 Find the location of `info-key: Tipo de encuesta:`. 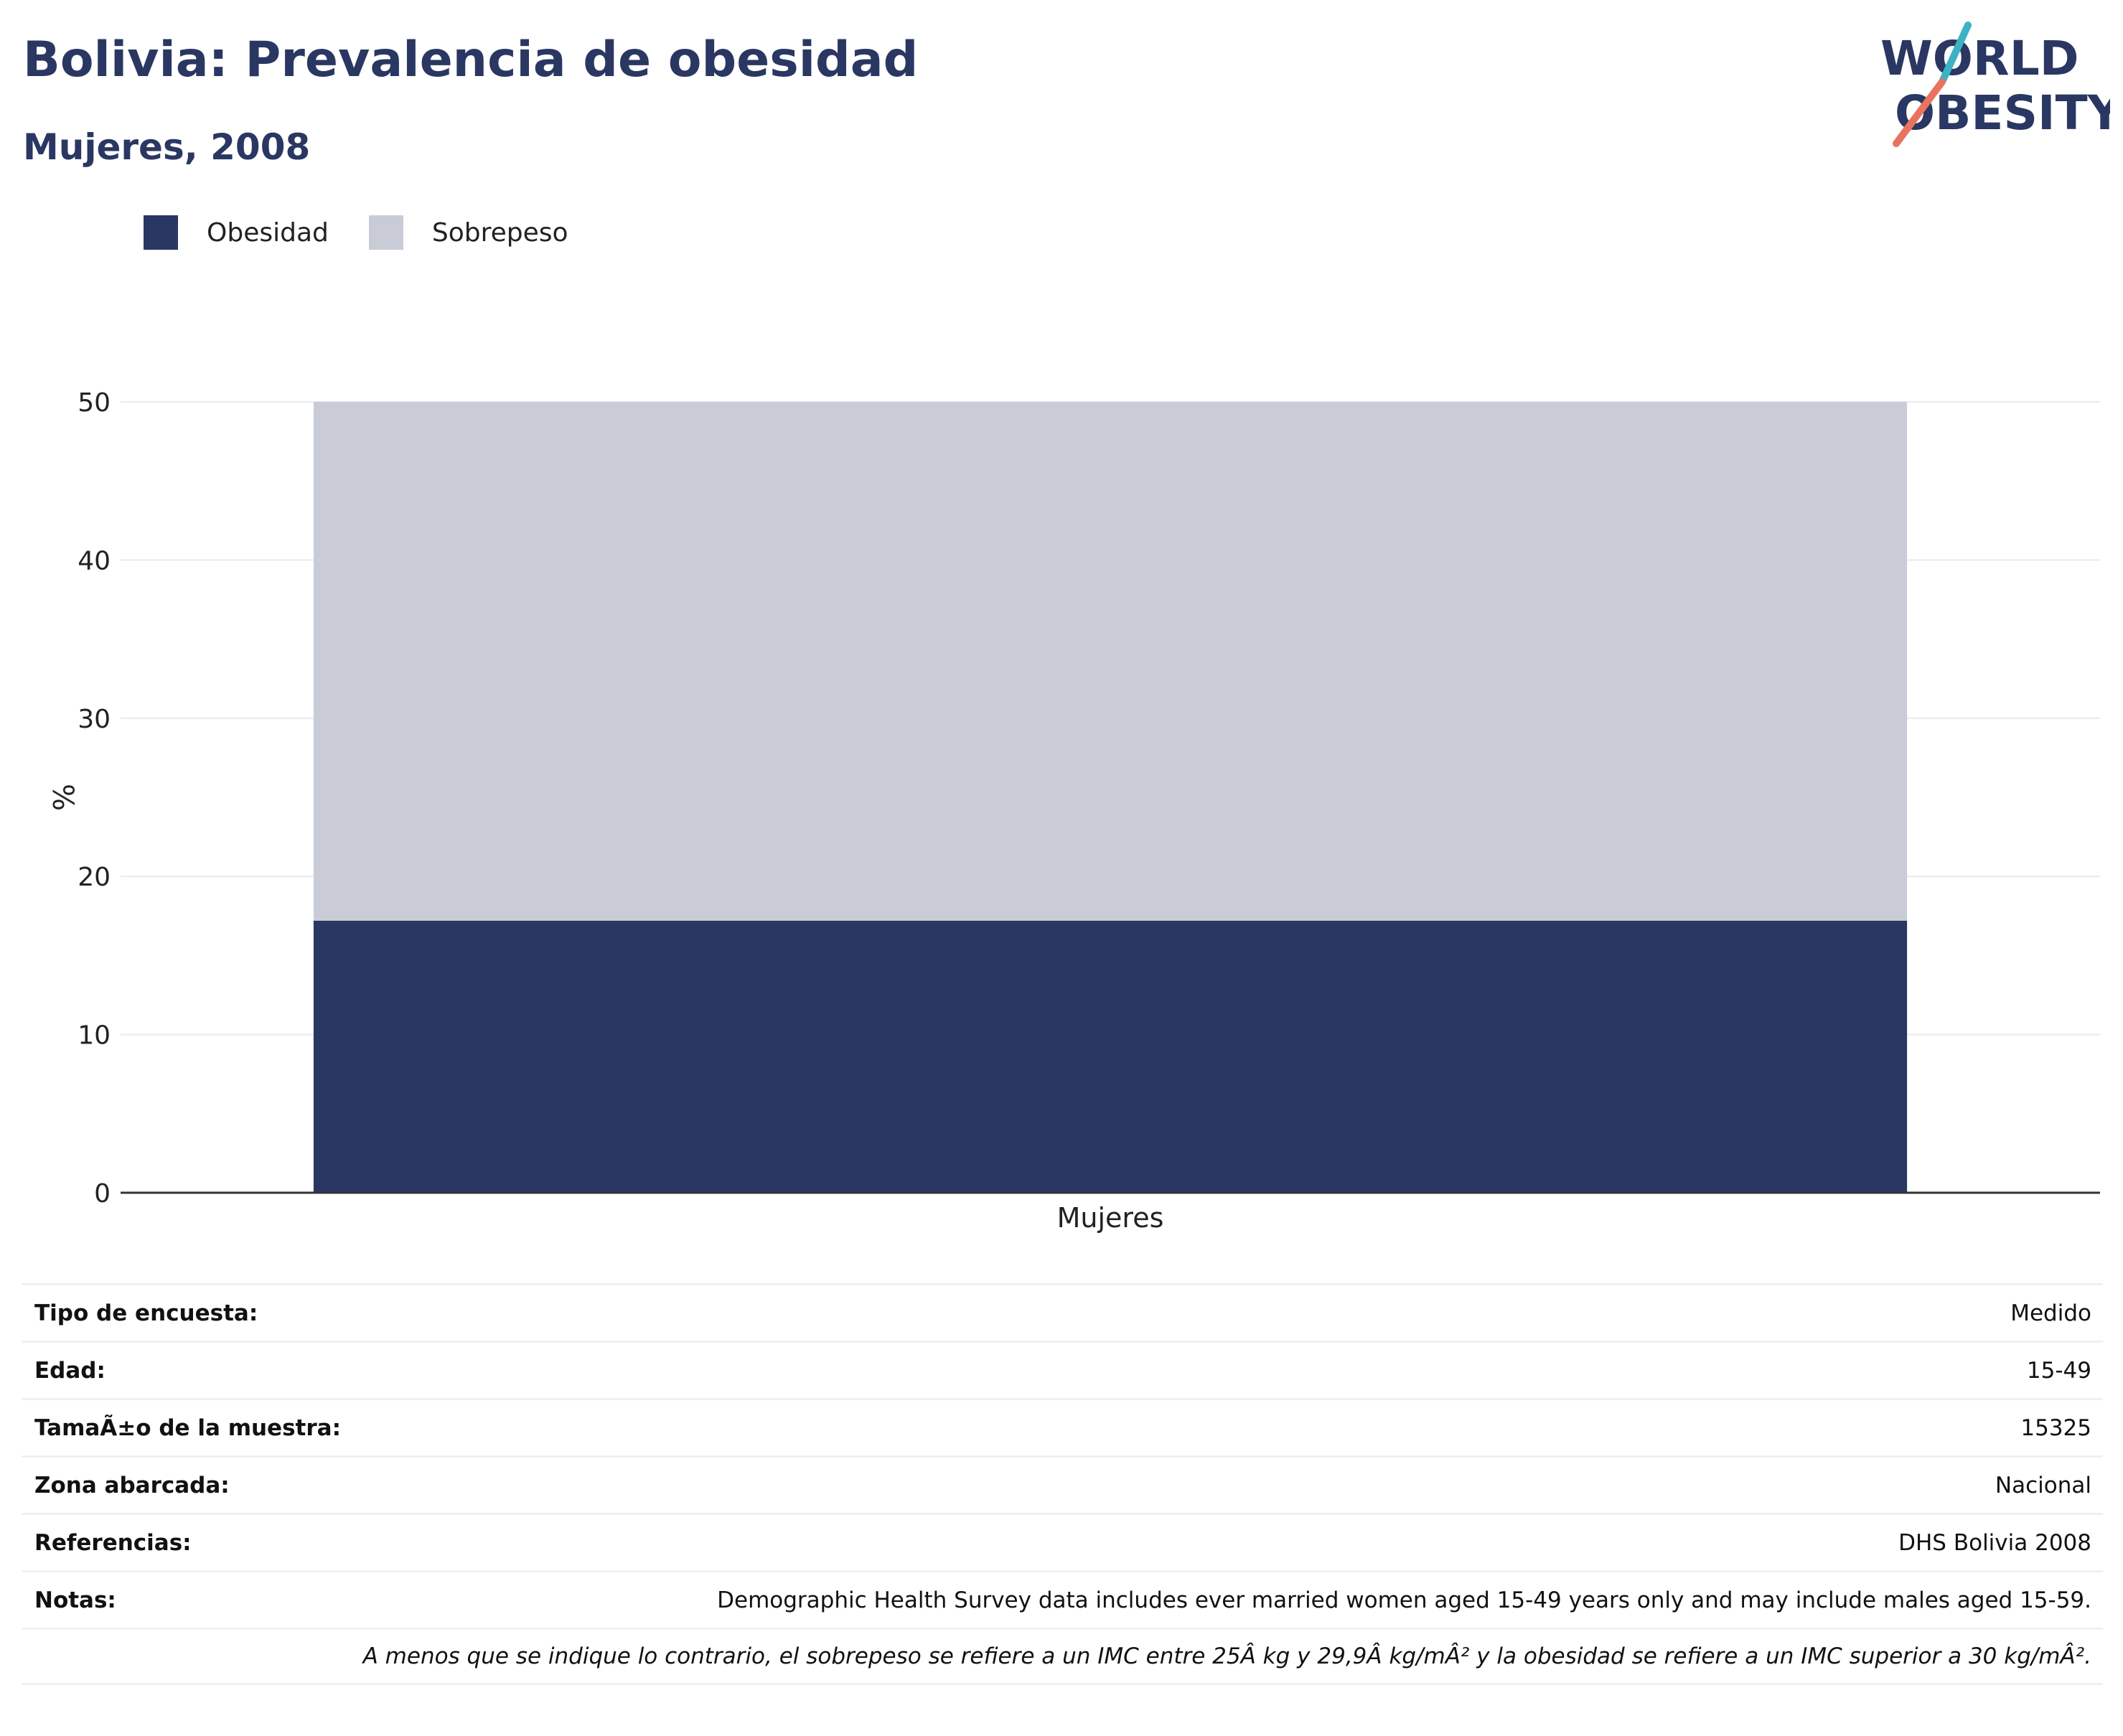

info-key: Tipo de encuesta: is located at coordinates (146, 1313).